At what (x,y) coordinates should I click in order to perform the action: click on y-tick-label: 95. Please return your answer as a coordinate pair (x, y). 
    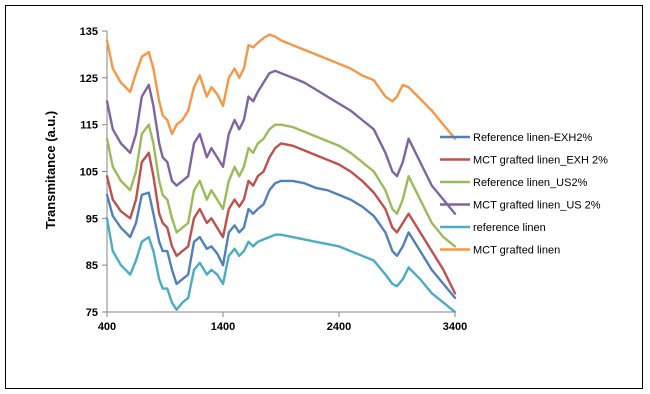
    Looking at the image, I should click on (92, 219).